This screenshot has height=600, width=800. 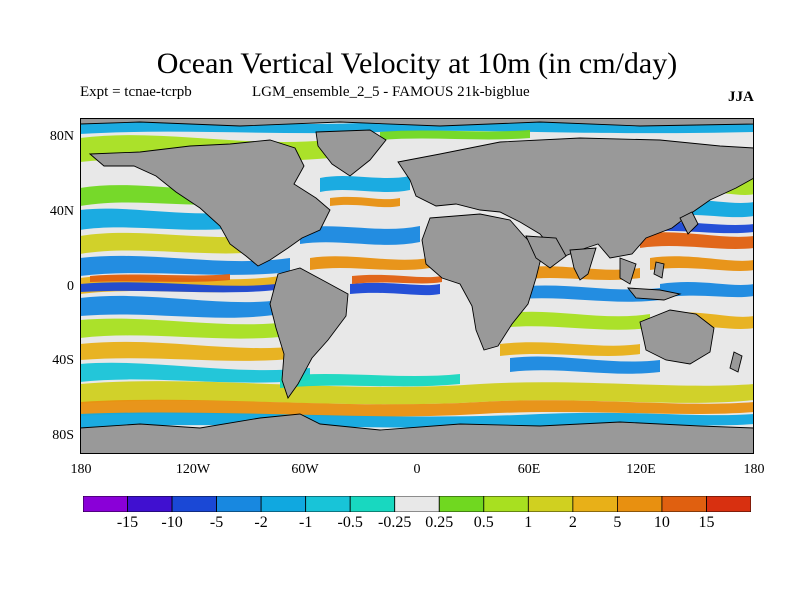 I want to click on lon-label-60w: 60W, so click(x=305, y=469).